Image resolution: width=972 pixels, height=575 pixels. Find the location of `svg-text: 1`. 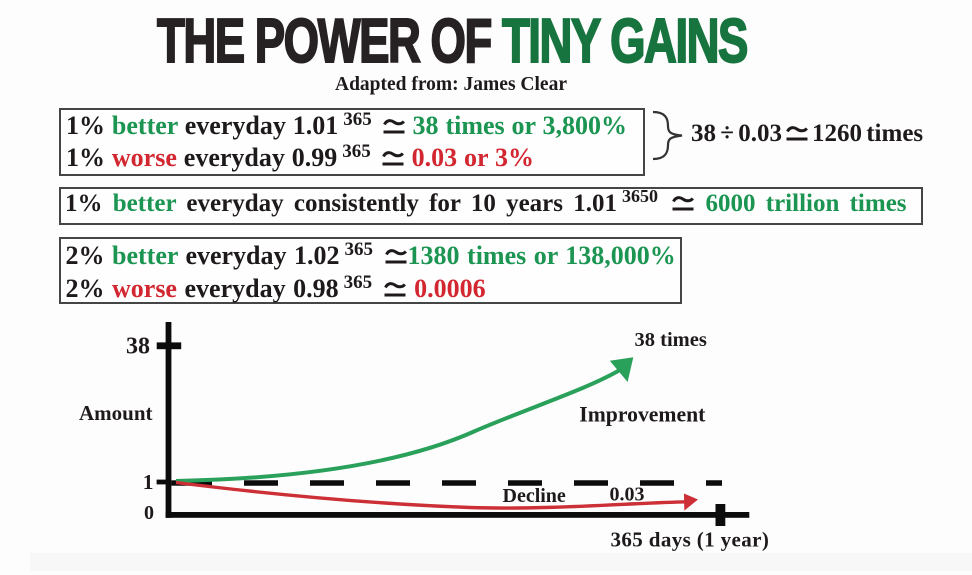

svg-text: 1 is located at coordinates (148, 482).